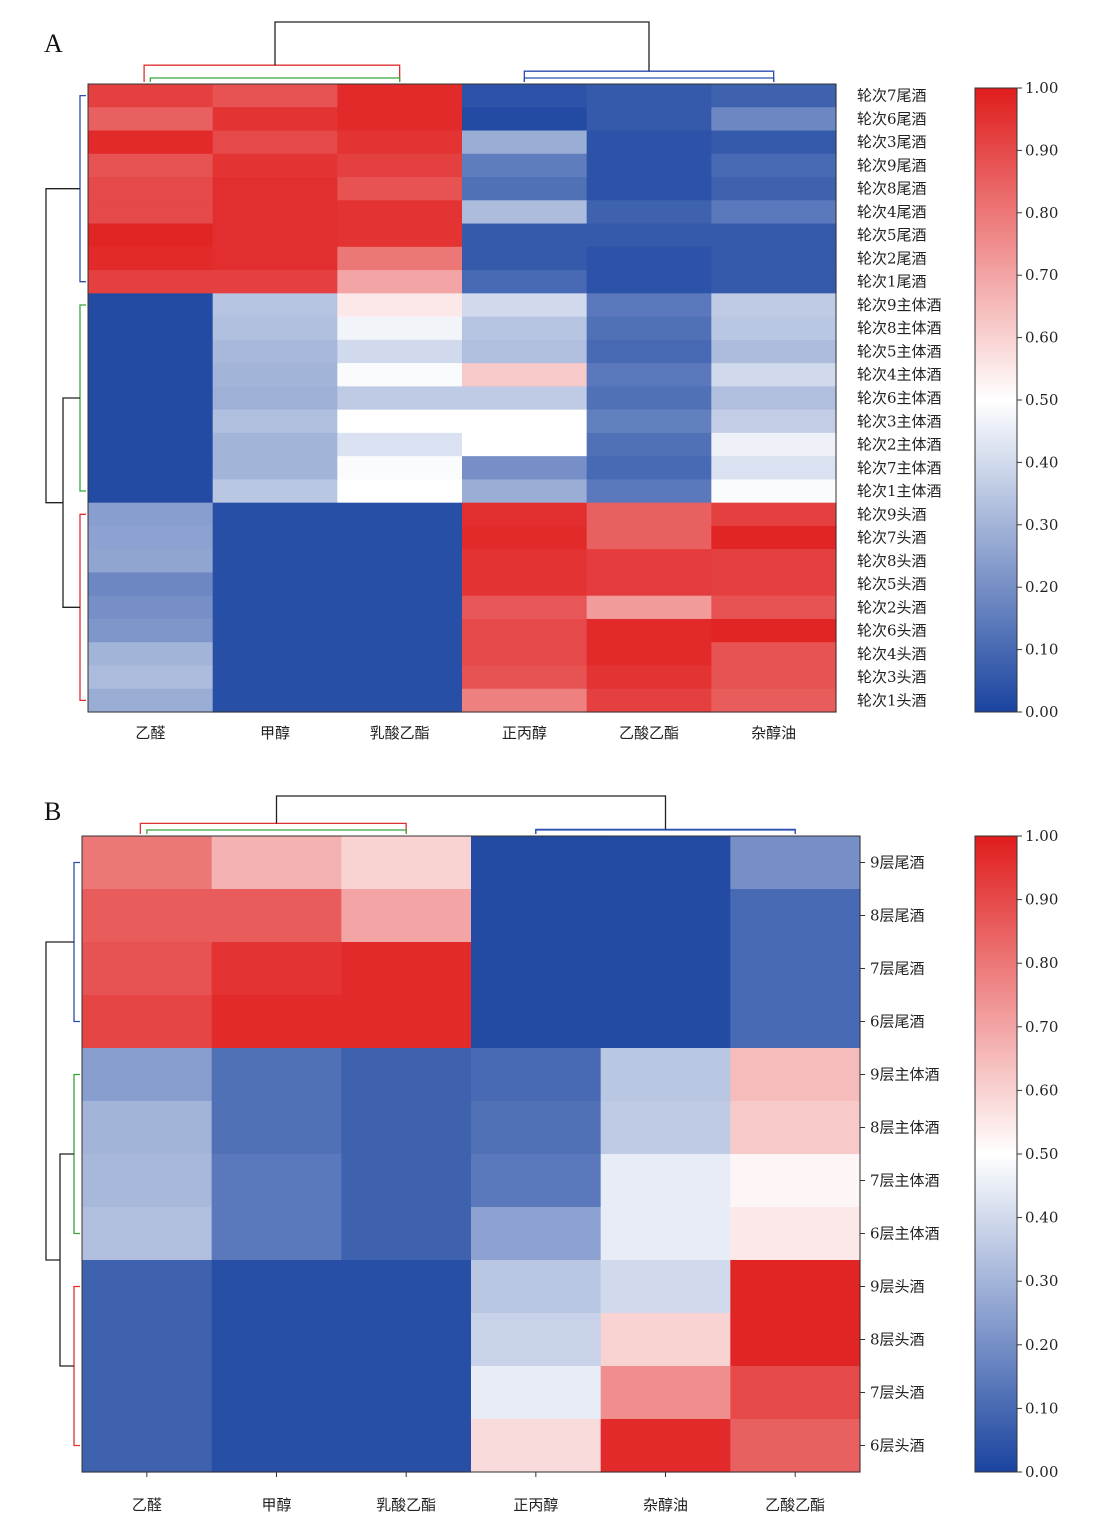 This screenshot has height=1535, width=1093. What do you see at coordinates (899, 491) in the screenshot?
I see `row-label: 轮次1主体酒` at bounding box center [899, 491].